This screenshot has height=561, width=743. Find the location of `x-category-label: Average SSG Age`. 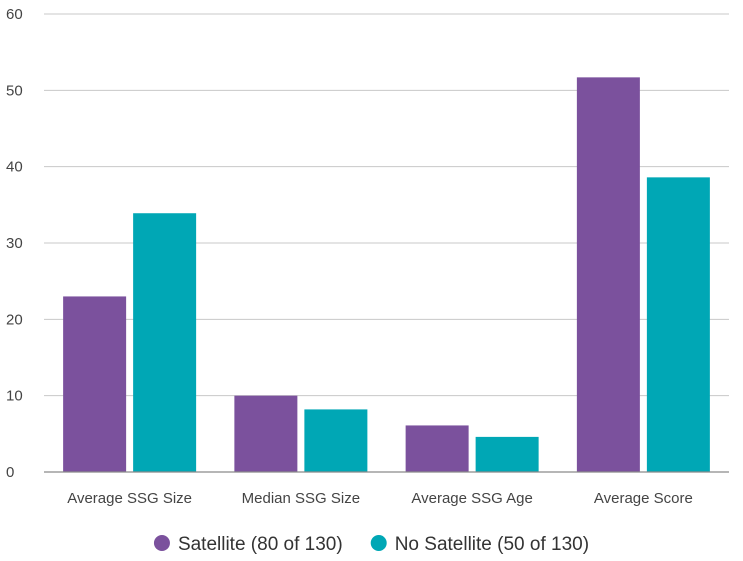

x-category-label: Average SSG Age is located at coordinates (471, 498).